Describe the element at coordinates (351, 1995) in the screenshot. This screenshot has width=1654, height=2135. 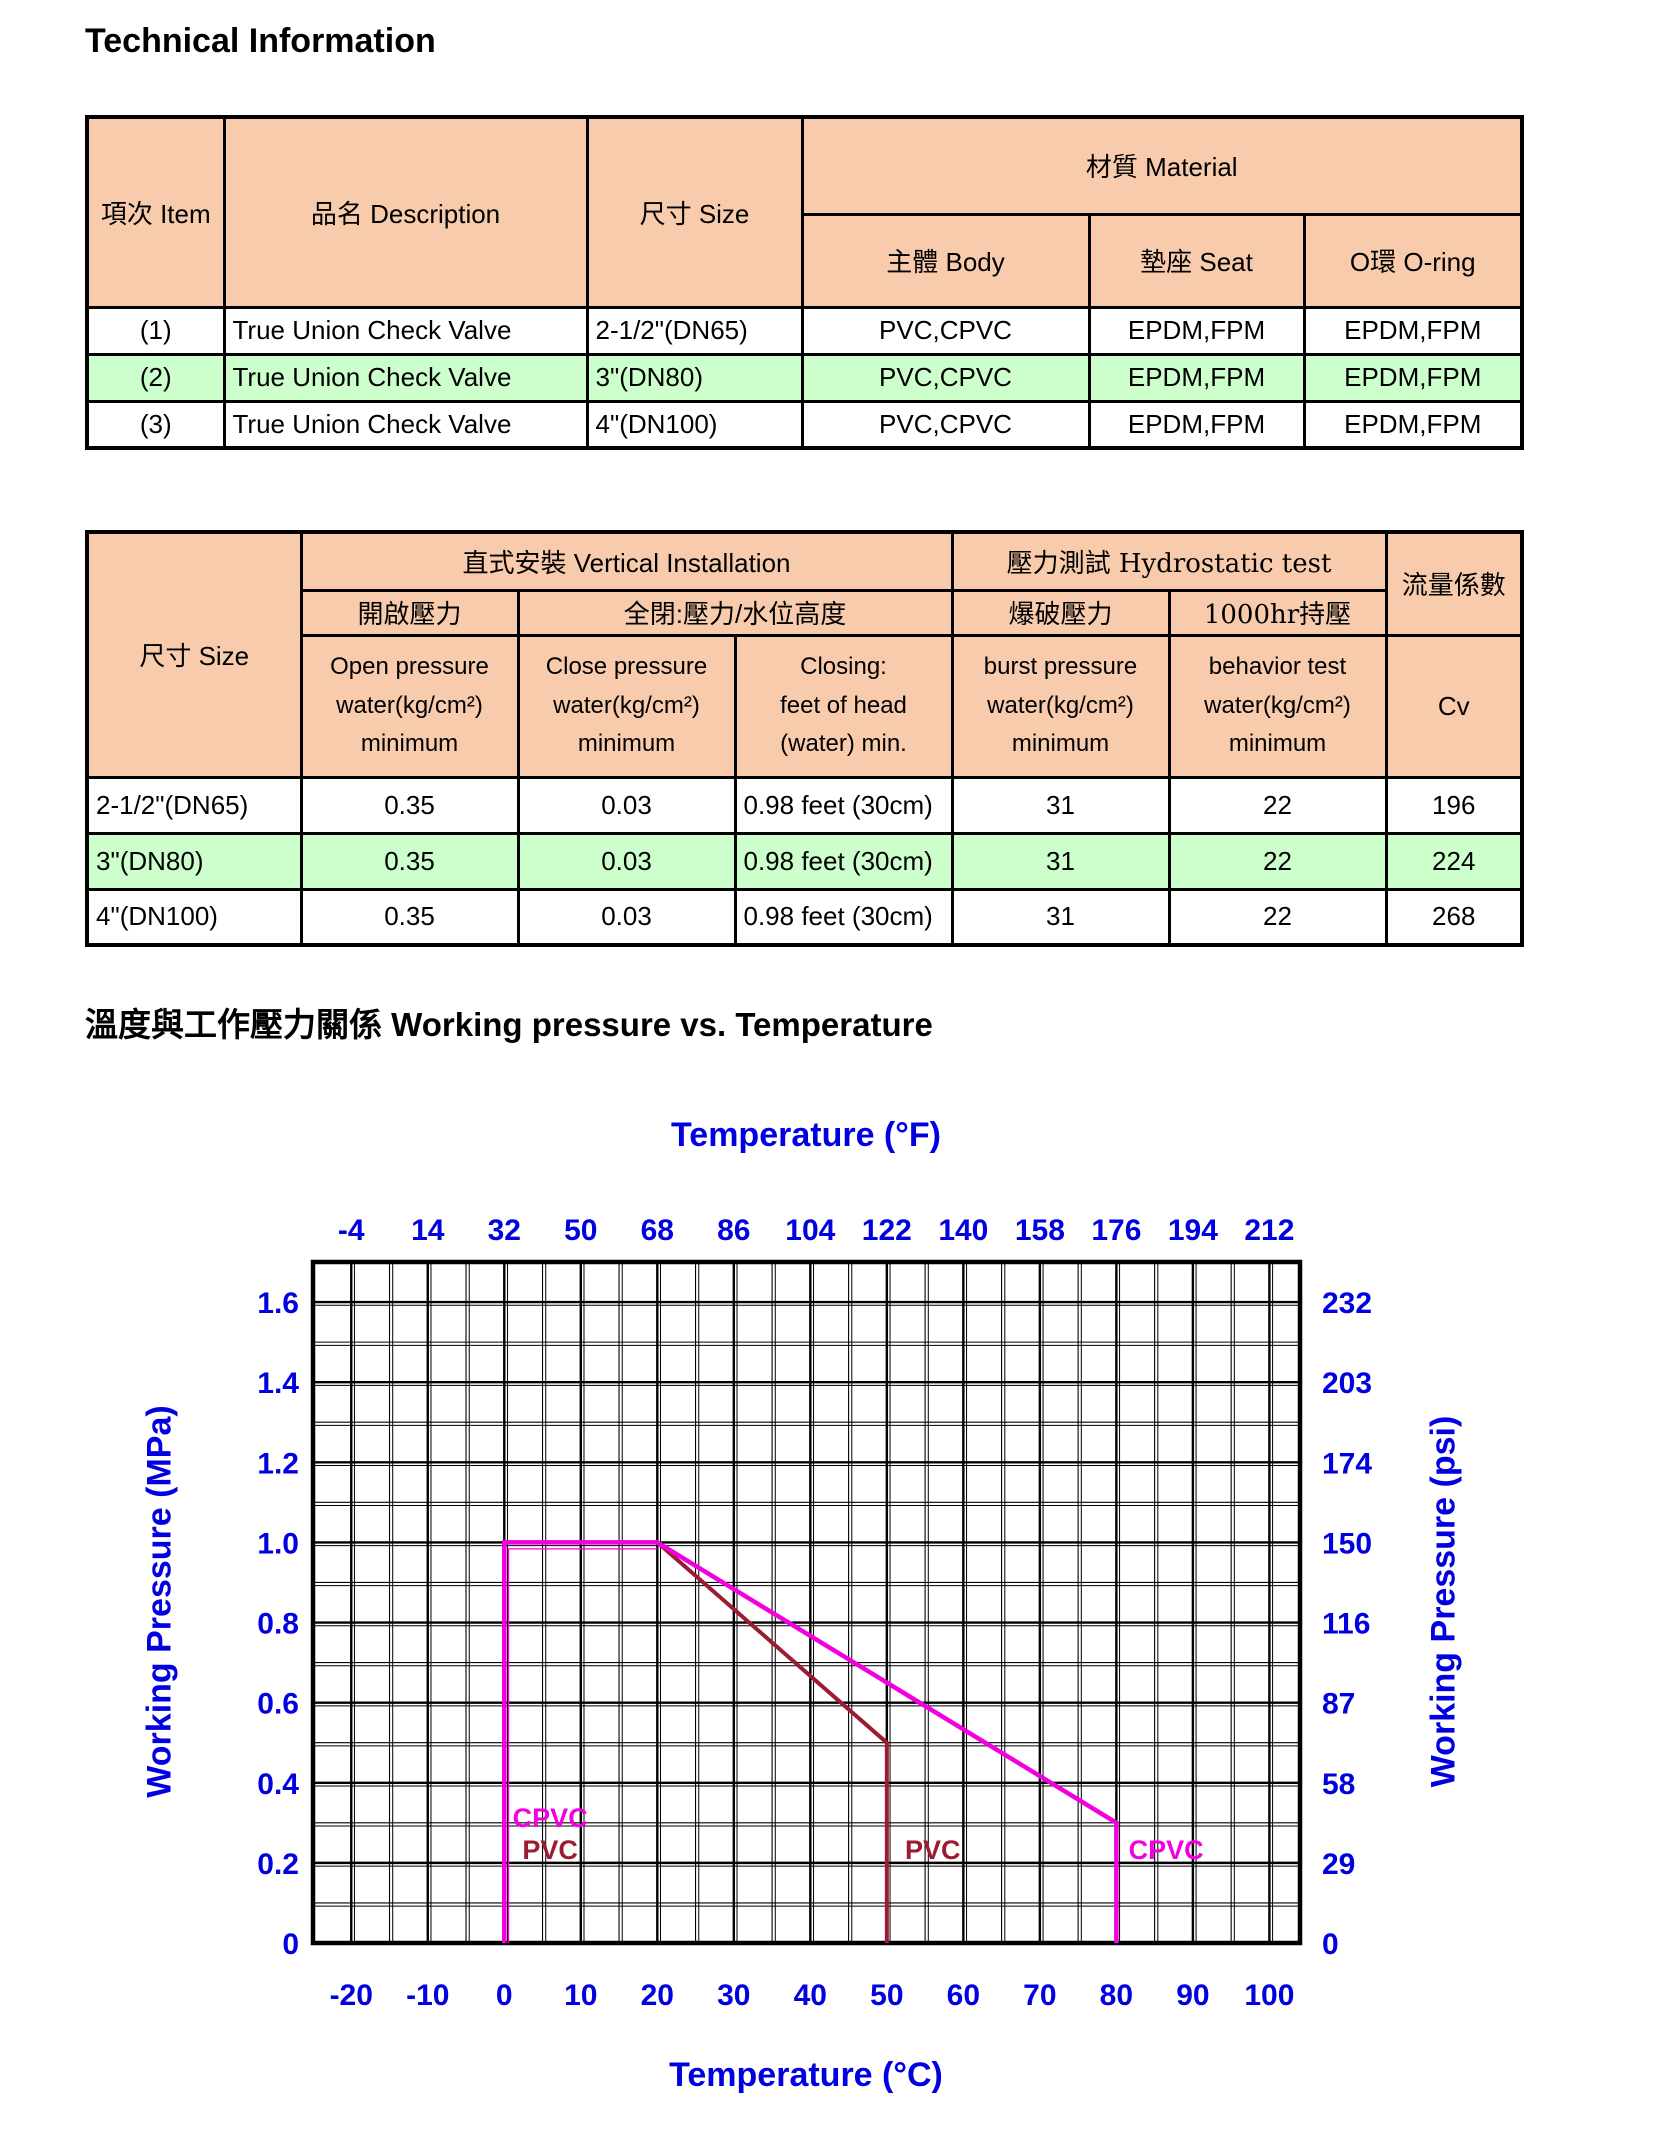
I see `x-tick-label-c: -20` at that location.